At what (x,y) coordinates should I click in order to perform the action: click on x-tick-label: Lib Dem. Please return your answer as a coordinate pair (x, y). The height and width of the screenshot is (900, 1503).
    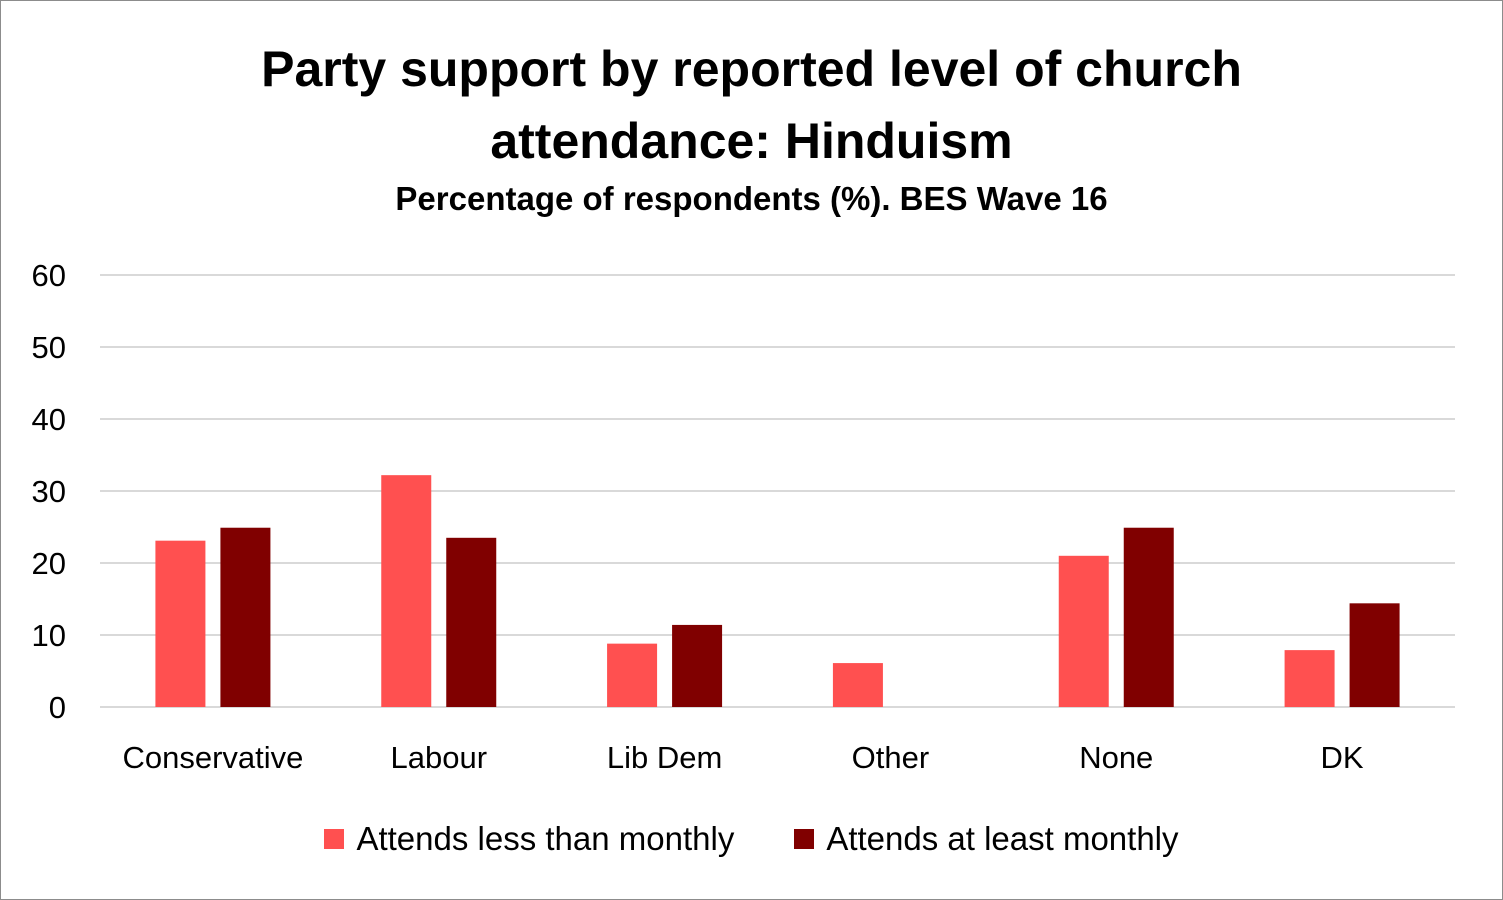
    Looking at the image, I should click on (664, 757).